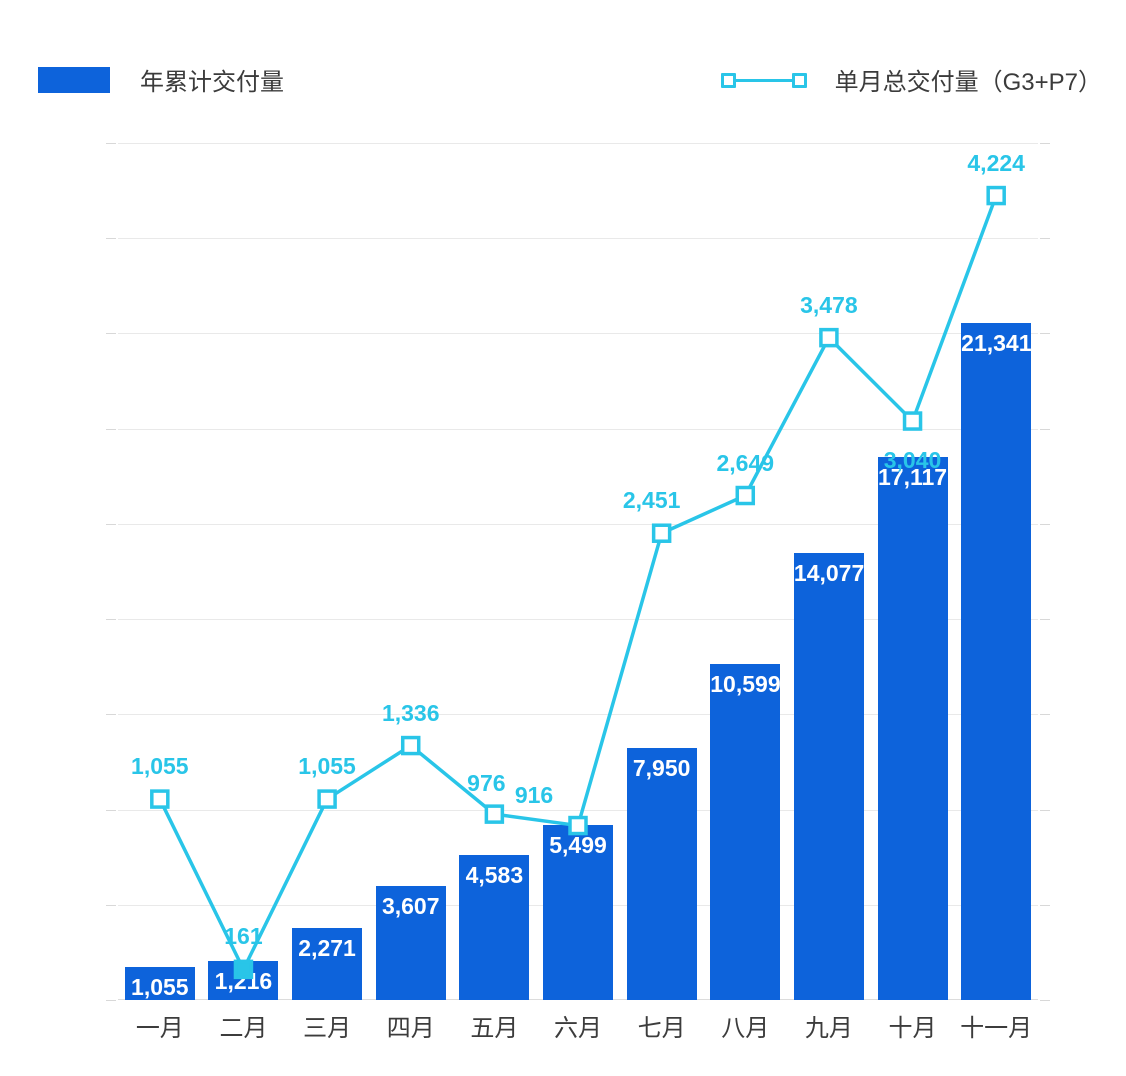 Image resolution: width=1126 pixels, height=1076 pixels. What do you see at coordinates (578, 845) in the screenshot?
I see `bar-value-label: 5,499` at bounding box center [578, 845].